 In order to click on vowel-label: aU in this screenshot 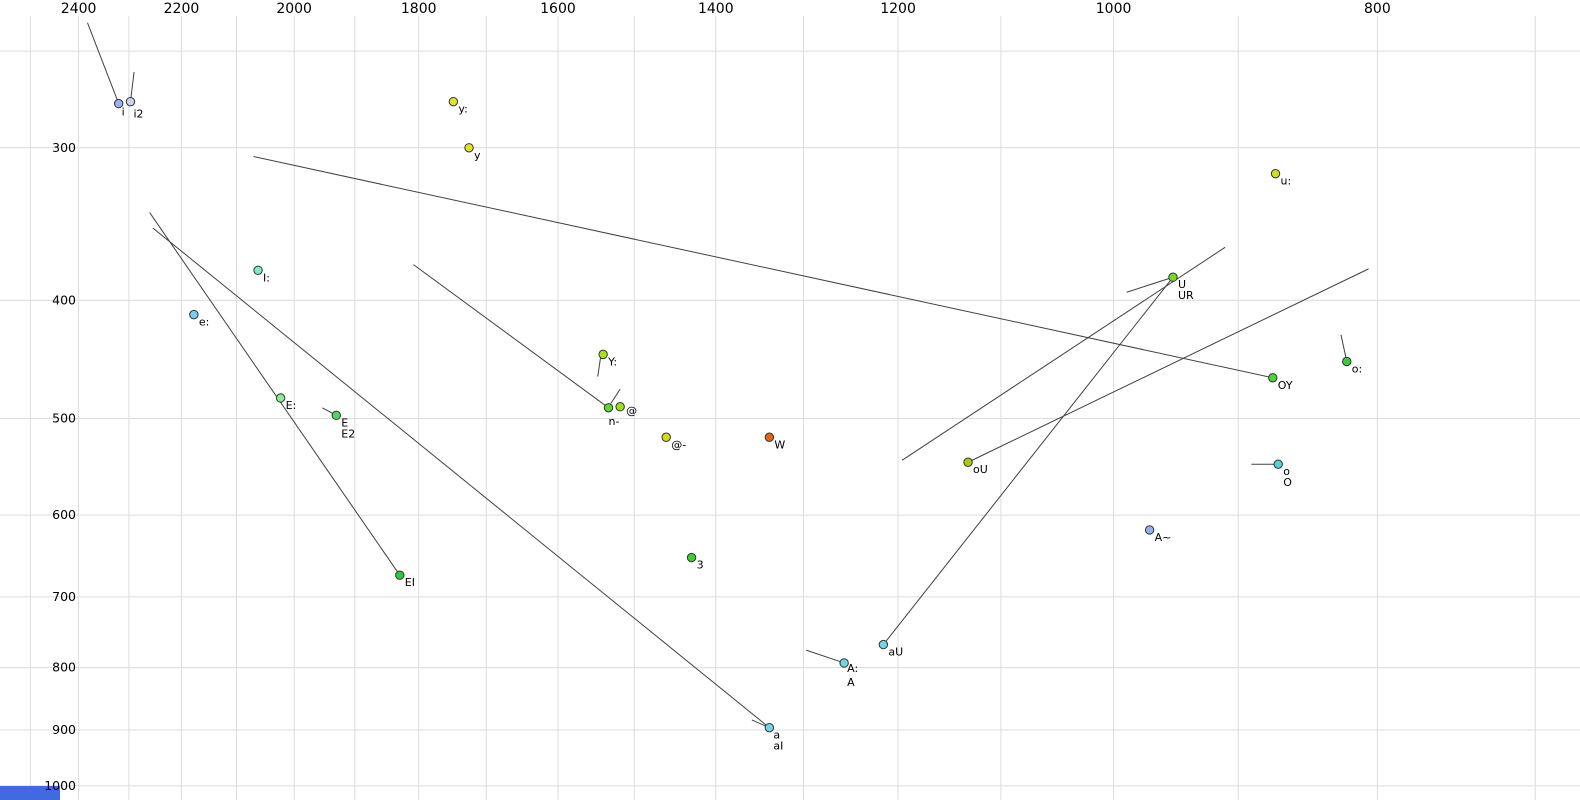, I will do `click(895, 652)`.